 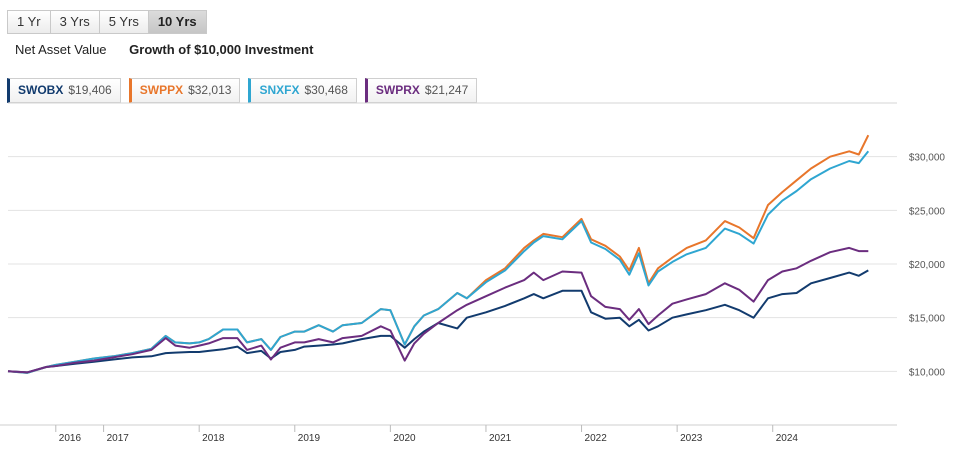 I want to click on x-tick-label: 2018, so click(x=213, y=438).